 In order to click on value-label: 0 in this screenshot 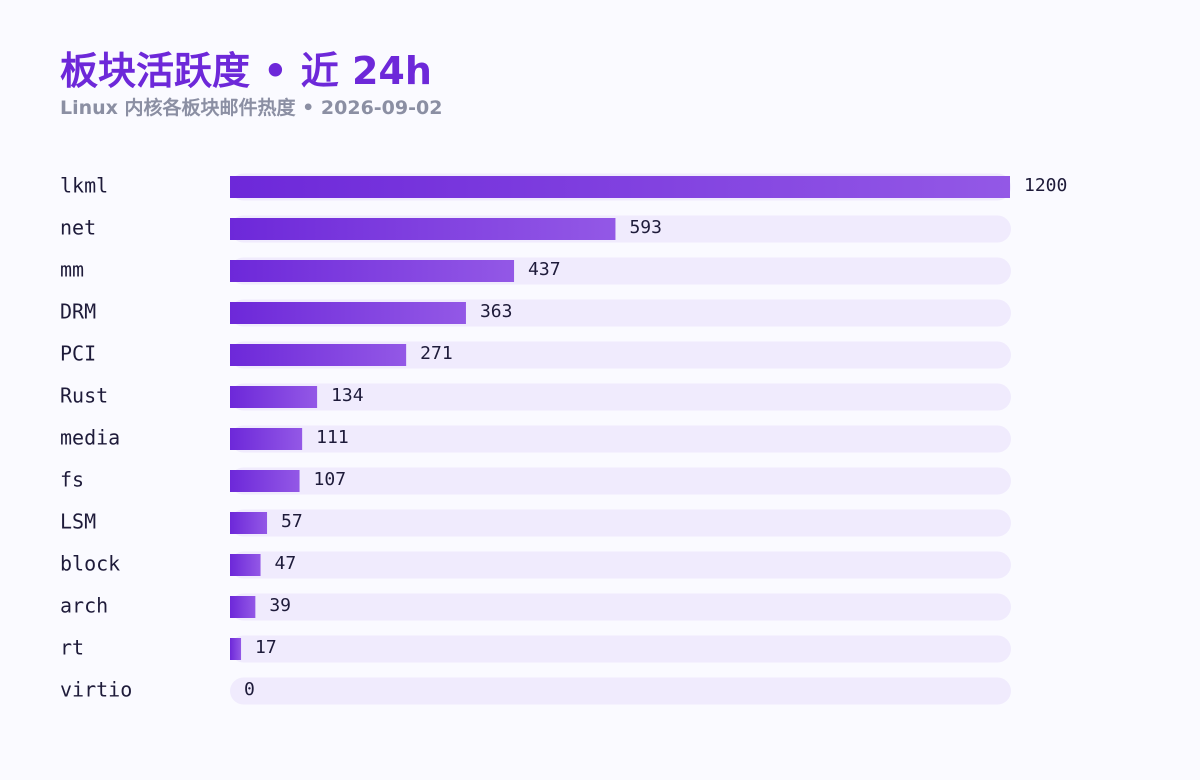, I will do `click(249, 689)`.